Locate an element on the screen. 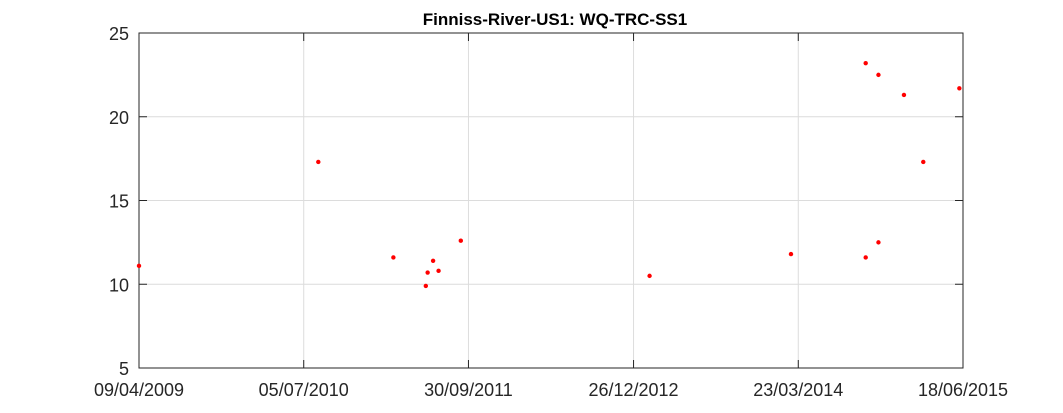  y-tick-label: 5 is located at coordinates (124, 369).